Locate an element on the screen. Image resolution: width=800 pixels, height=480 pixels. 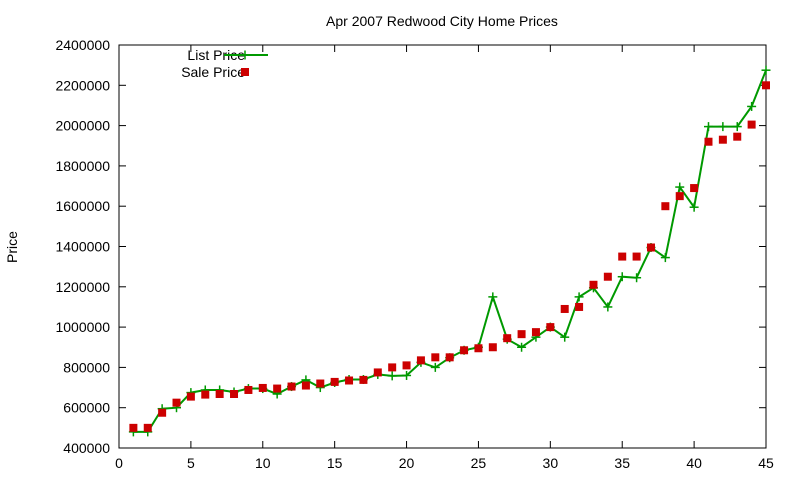
x-tick-label: 0 is located at coordinates (119, 463).